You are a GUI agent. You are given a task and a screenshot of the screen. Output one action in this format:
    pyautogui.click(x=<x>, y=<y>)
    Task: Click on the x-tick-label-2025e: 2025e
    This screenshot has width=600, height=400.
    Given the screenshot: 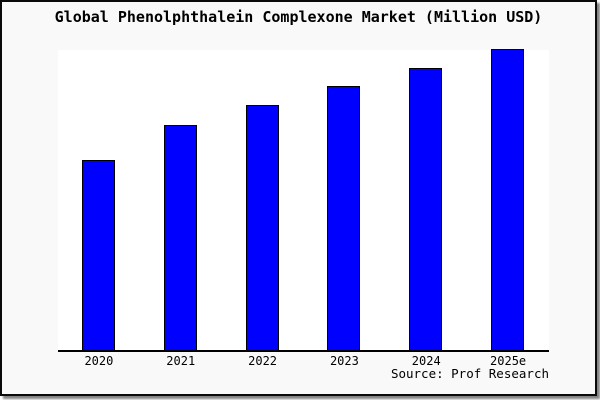 What is the action you would take?
    pyautogui.click(x=508, y=361)
    